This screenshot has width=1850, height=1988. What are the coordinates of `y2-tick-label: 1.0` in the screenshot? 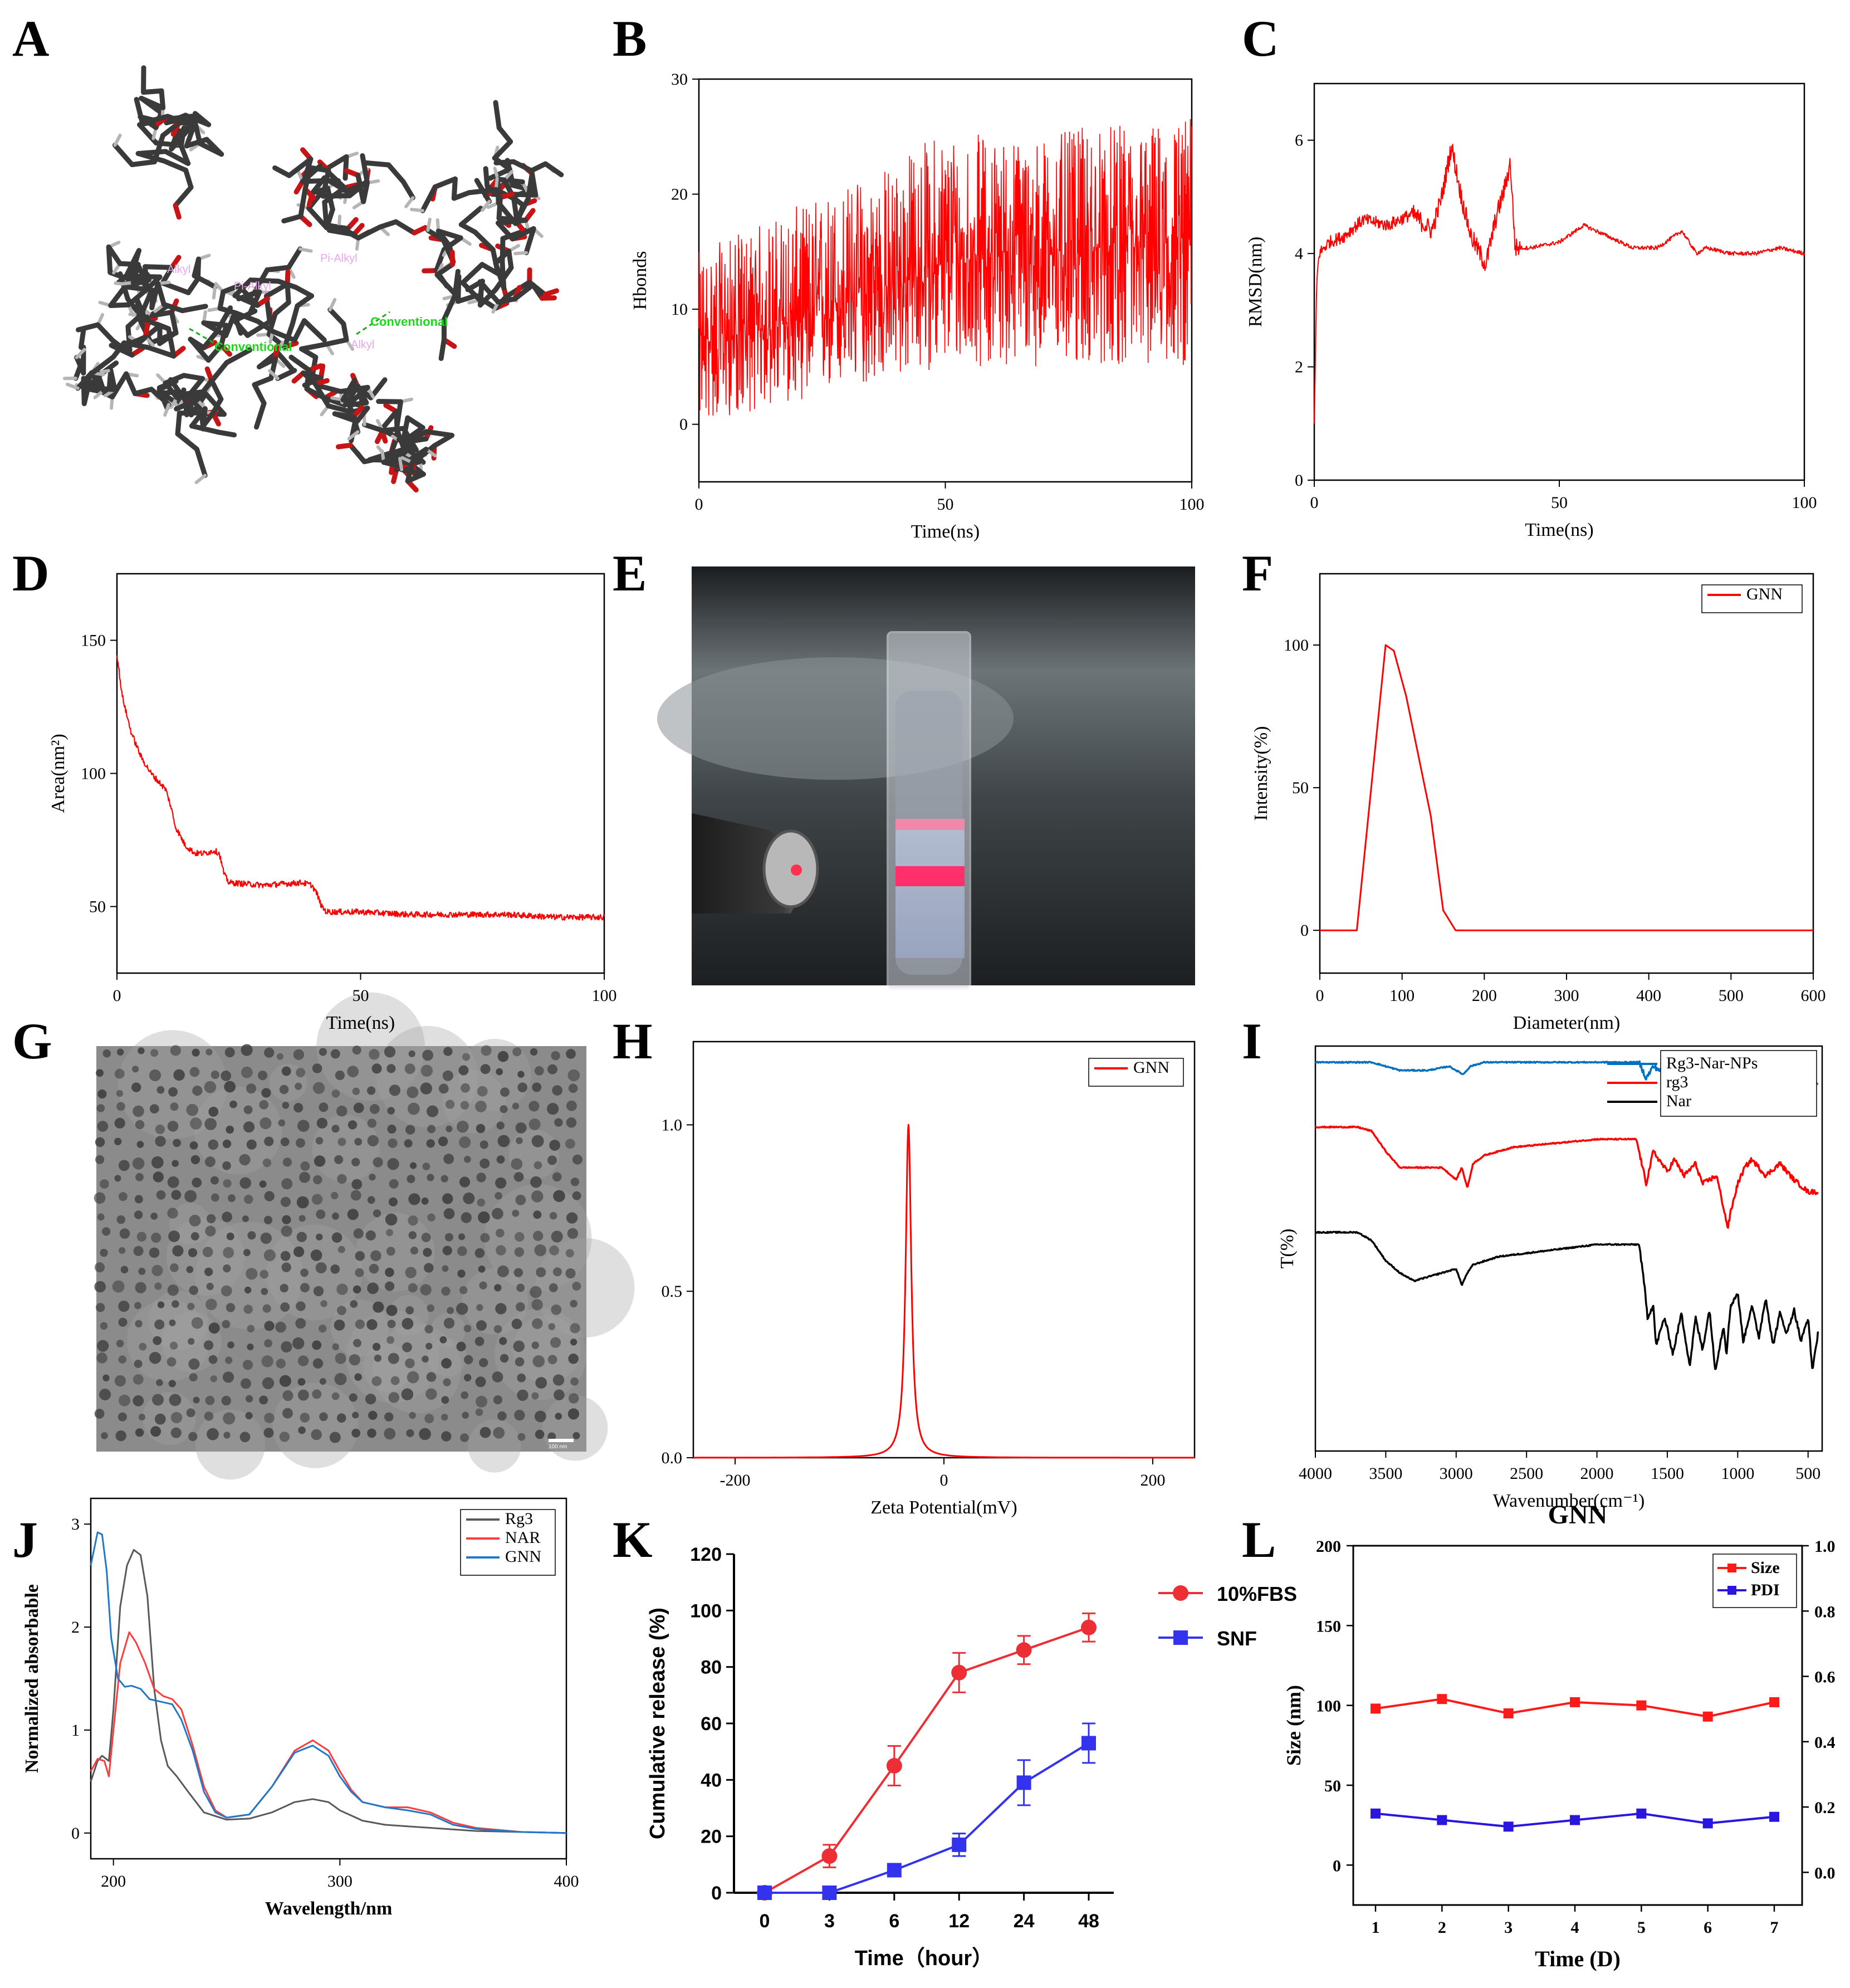 It's located at (1825, 1546).